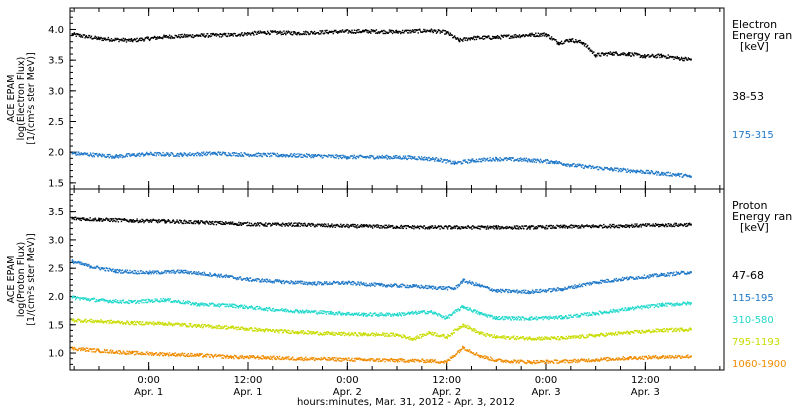  I want to click on electron-legend-entry: 38-53, so click(748, 96).